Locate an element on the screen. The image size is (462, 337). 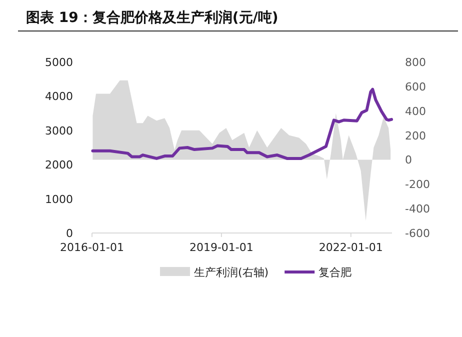
y2tick: 400 is located at coordinates (415, 111).